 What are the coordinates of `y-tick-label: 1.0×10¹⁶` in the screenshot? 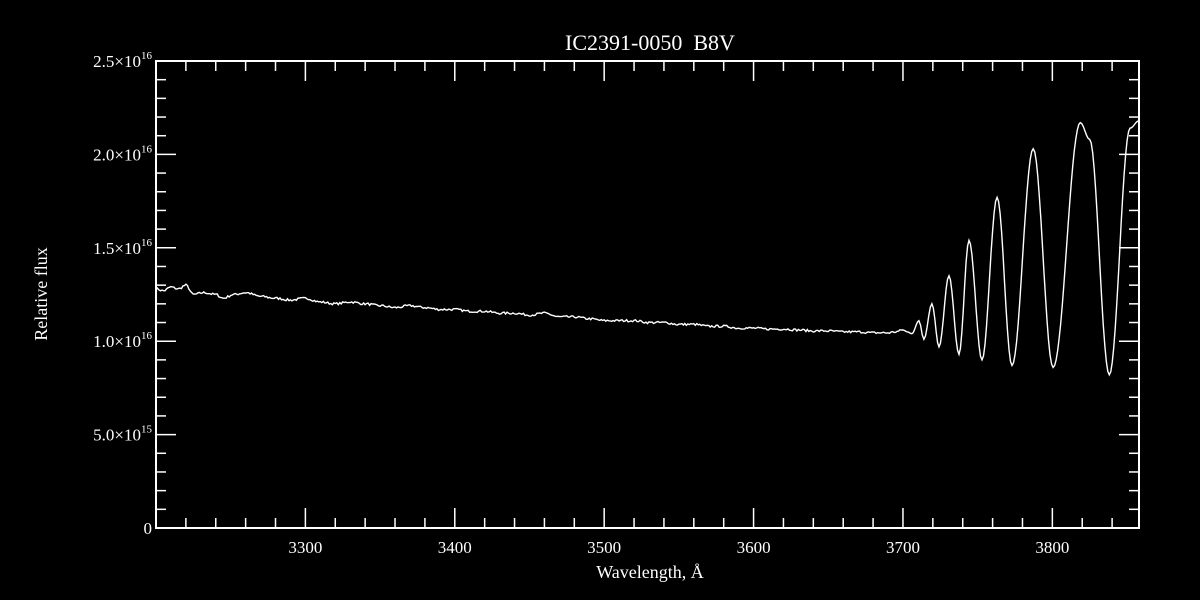 It's located at (122, 340).